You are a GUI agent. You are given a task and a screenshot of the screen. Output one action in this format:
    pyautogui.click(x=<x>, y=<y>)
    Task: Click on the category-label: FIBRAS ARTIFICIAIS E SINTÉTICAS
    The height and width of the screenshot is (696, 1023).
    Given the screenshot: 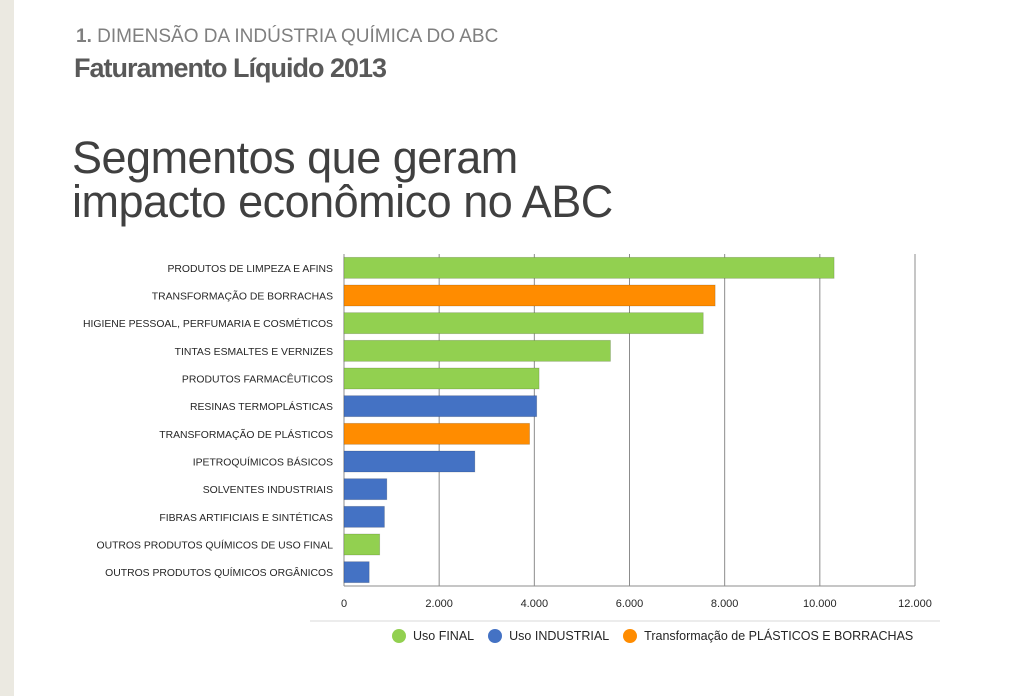 What is the action you would take?
    pyautogui.click(x=246, y=517)
    